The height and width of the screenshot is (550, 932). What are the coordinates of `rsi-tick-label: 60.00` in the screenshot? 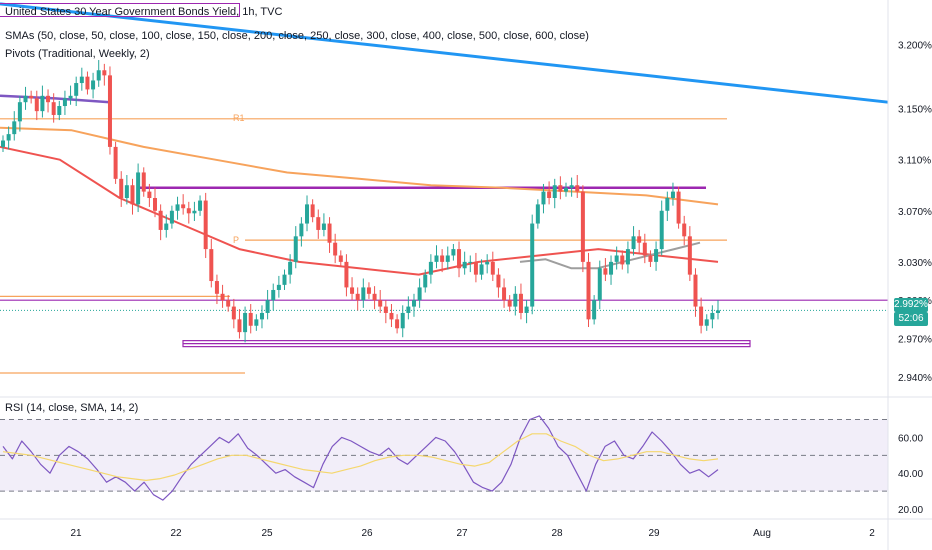 It's located at (910, 438).